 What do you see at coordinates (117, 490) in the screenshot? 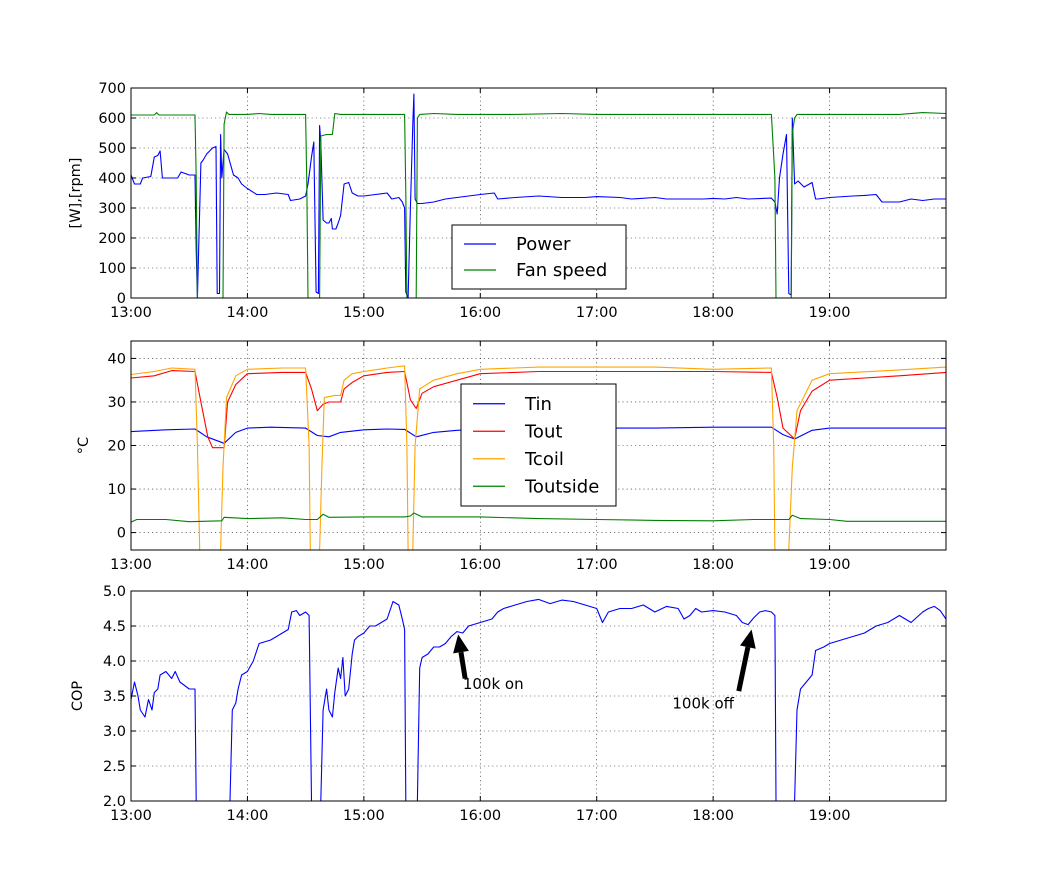
I see `y-tick-label: 10` at bounding box center [117, 490].